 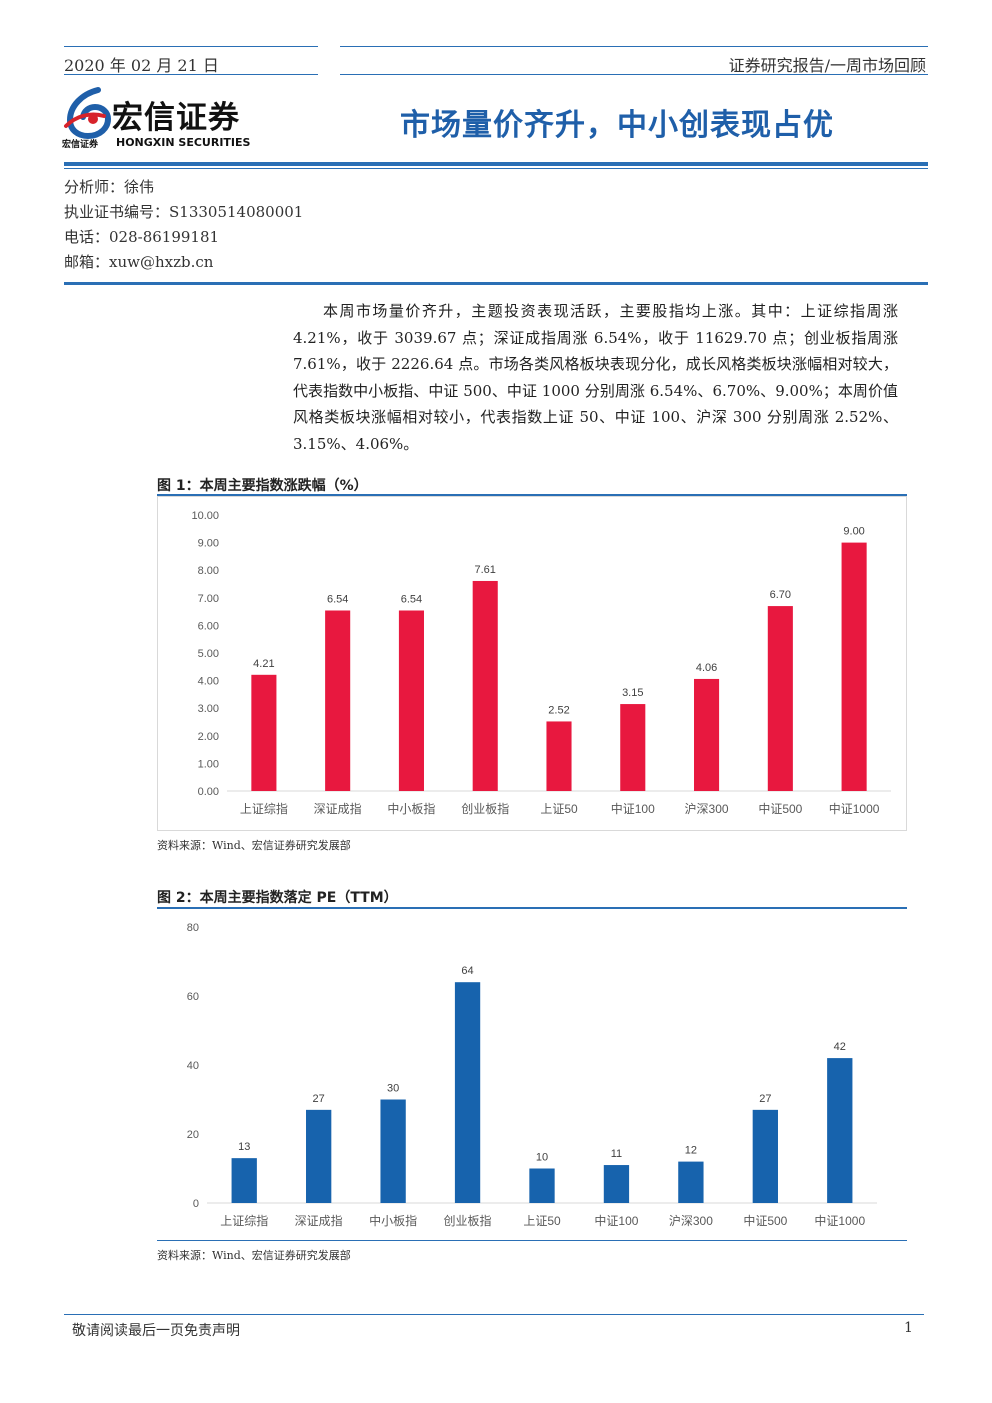 What do you see at coordinates (208, 626) in the screenshot?
I see `chart-1-y-tick: 6.00` at bounding box center [208, 626].